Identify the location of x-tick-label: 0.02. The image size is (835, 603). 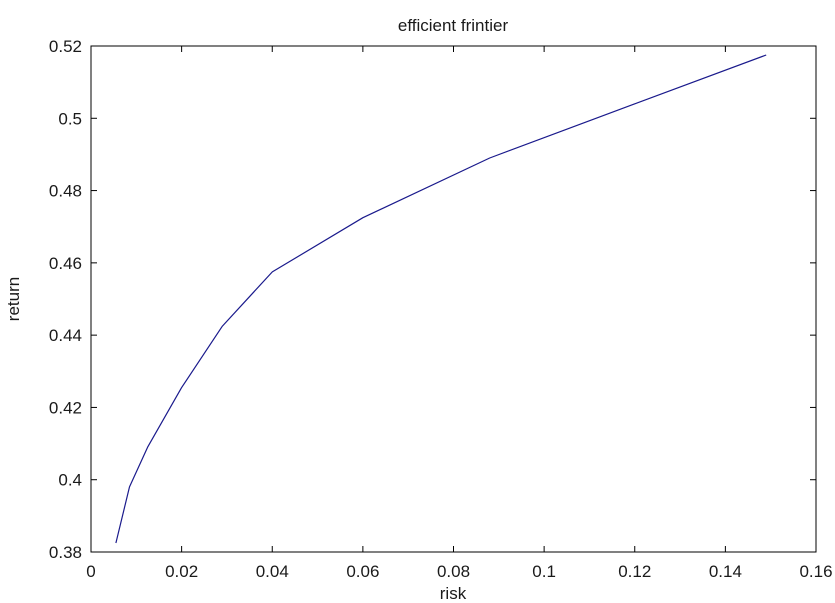
(181, 571).